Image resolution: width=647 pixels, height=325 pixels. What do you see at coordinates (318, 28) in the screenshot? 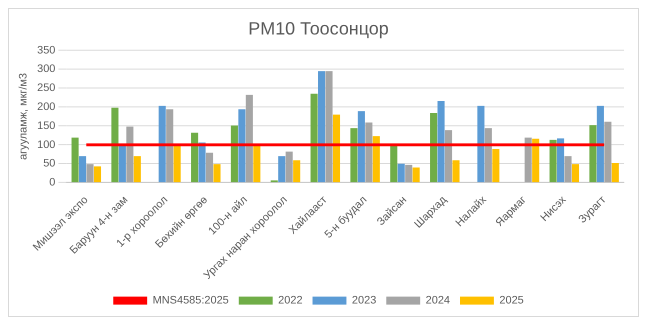
I see `chart-title: PM10 Тоосонцор` at bounding box center [318, 28].